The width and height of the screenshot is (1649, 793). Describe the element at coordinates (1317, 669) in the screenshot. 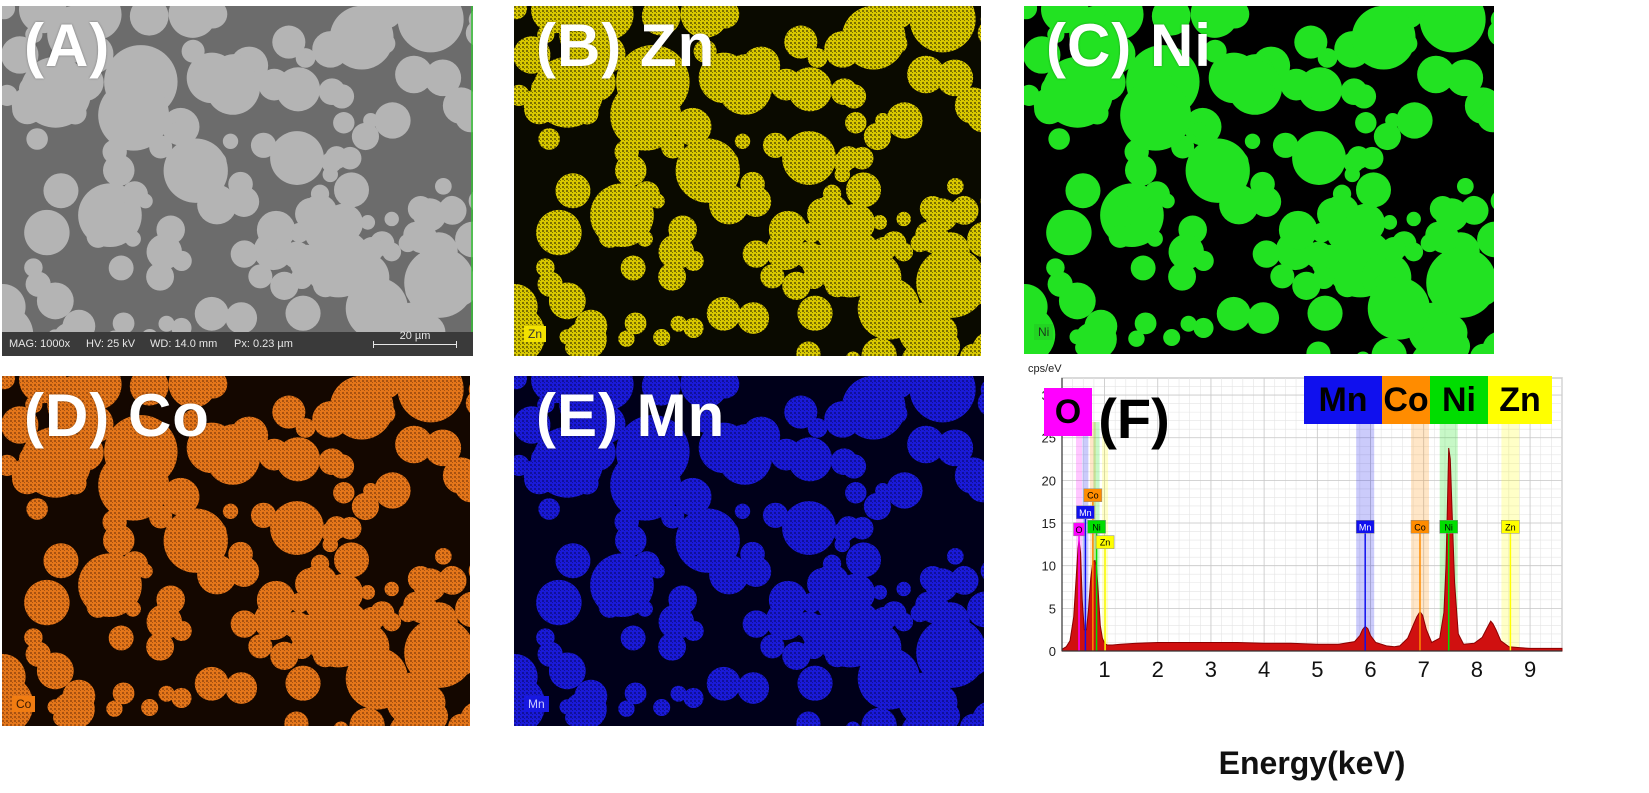

I see `x-tick-label: 5` at that location.